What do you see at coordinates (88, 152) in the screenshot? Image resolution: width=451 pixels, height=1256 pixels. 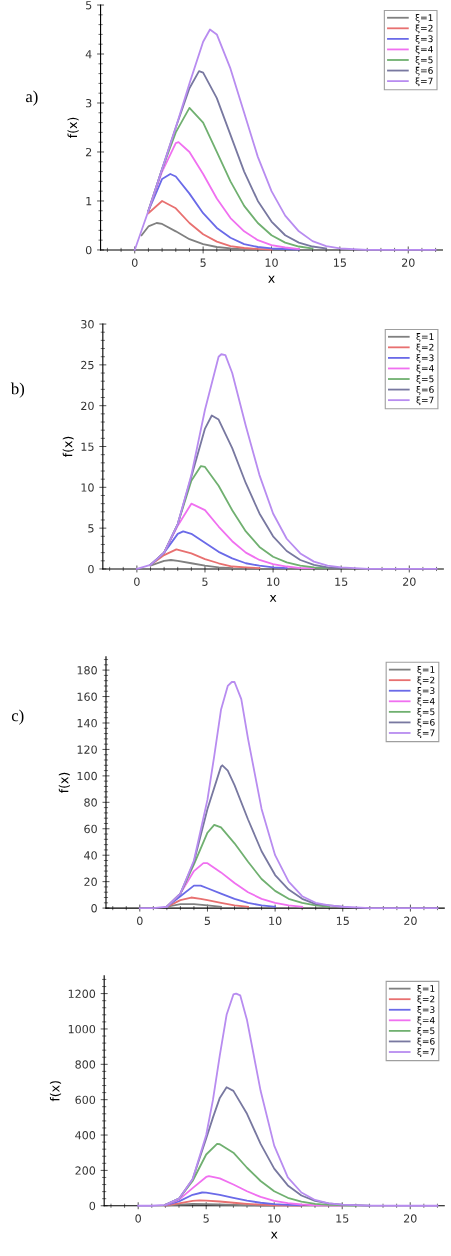 I see `y-tick-label: 2` at bounding box center [88, 152].